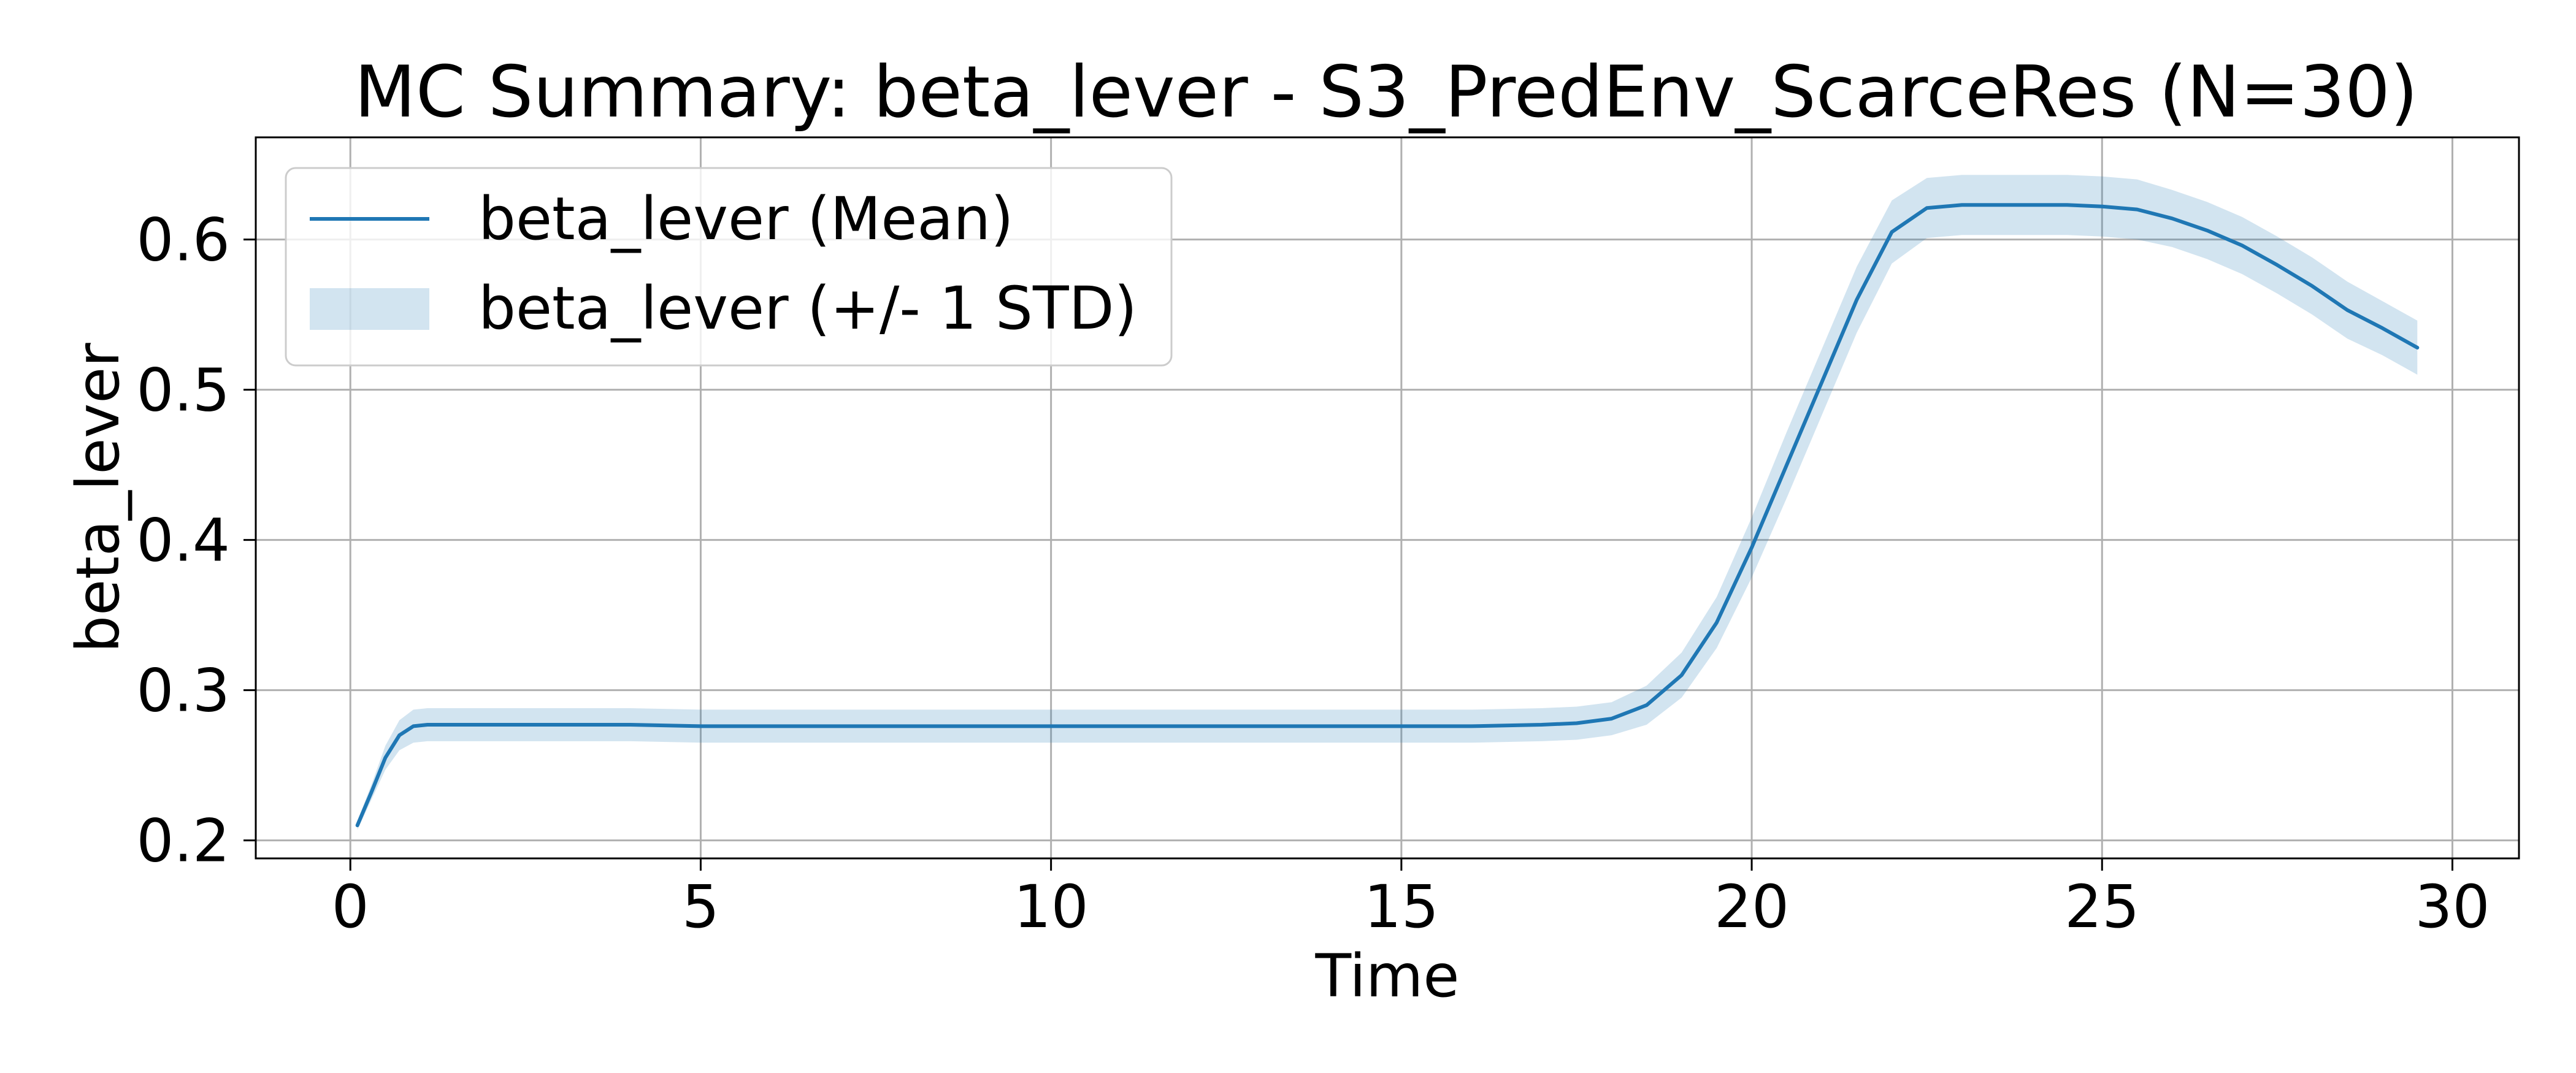  Describe the element at coordinates (183, 540) in the screenshot. I see `y-tick-label: 0.4` at that location.